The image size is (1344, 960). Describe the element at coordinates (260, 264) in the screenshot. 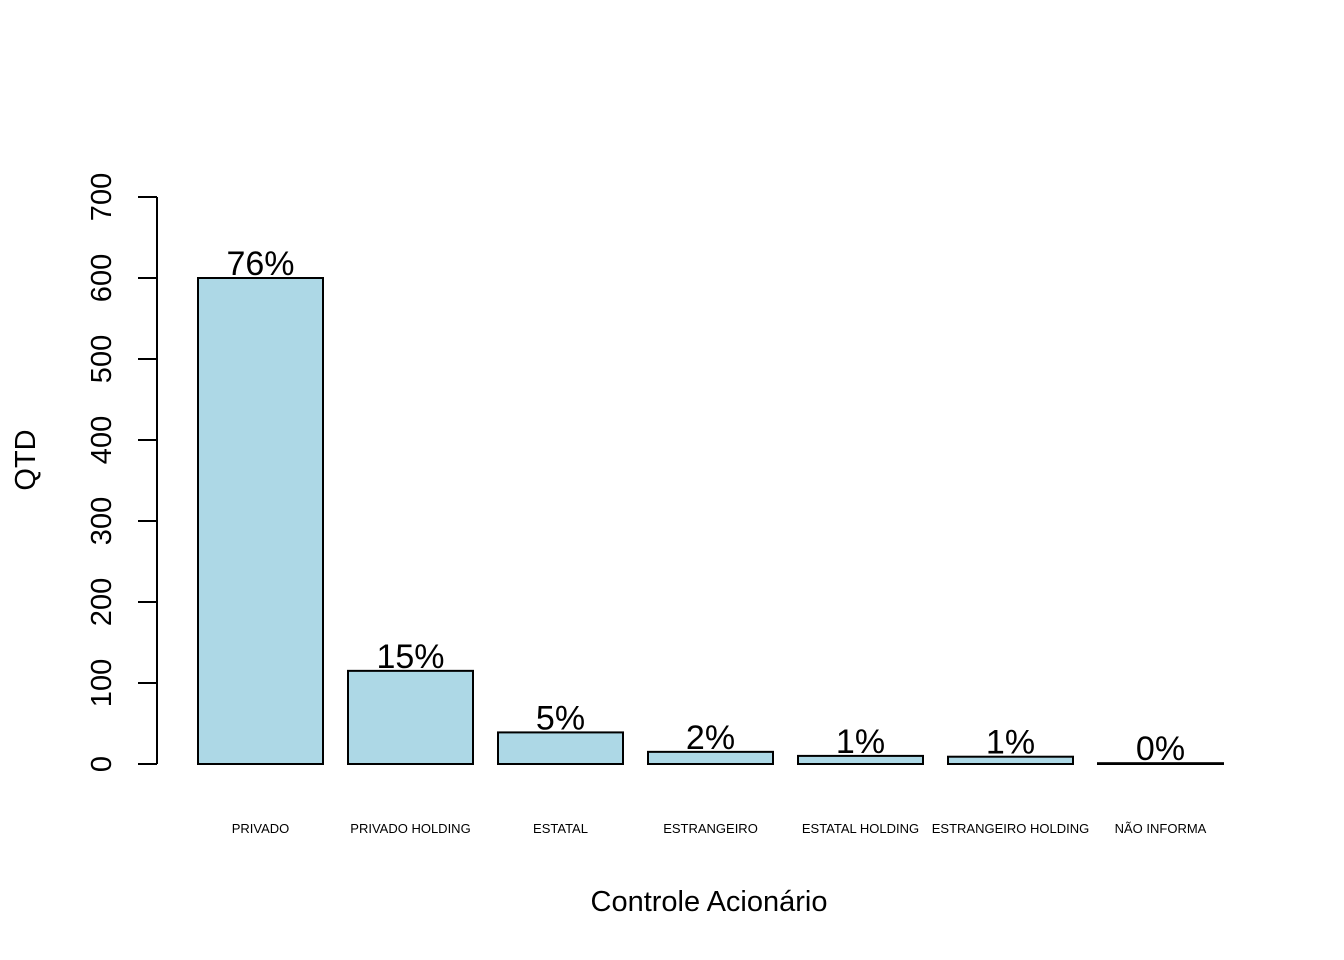

I see `bar-value-label: 76%` at that location.